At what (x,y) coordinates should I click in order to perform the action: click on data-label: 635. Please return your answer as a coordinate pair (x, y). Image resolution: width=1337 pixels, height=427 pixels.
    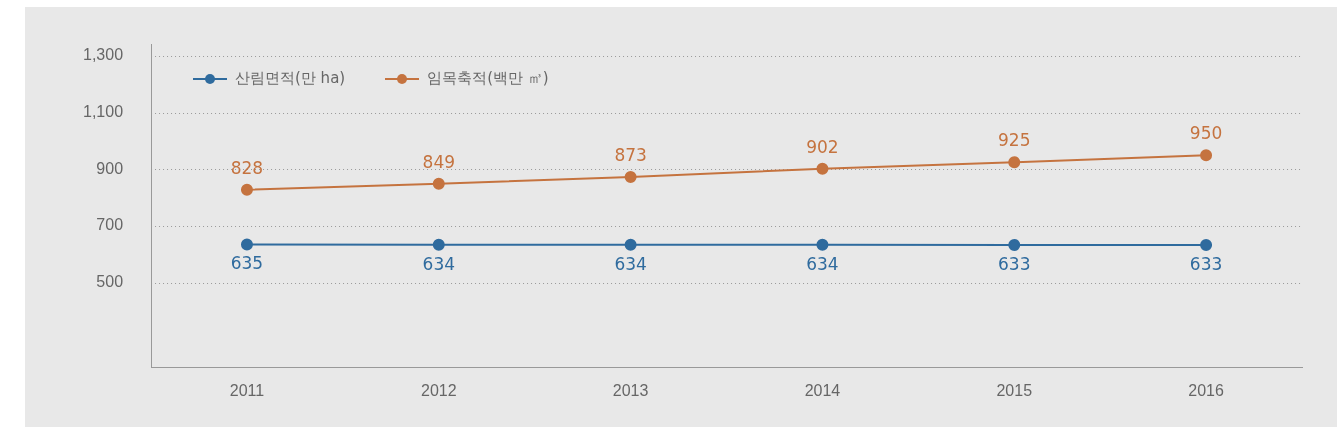
    Looking at the image, I should click on (247, 263).